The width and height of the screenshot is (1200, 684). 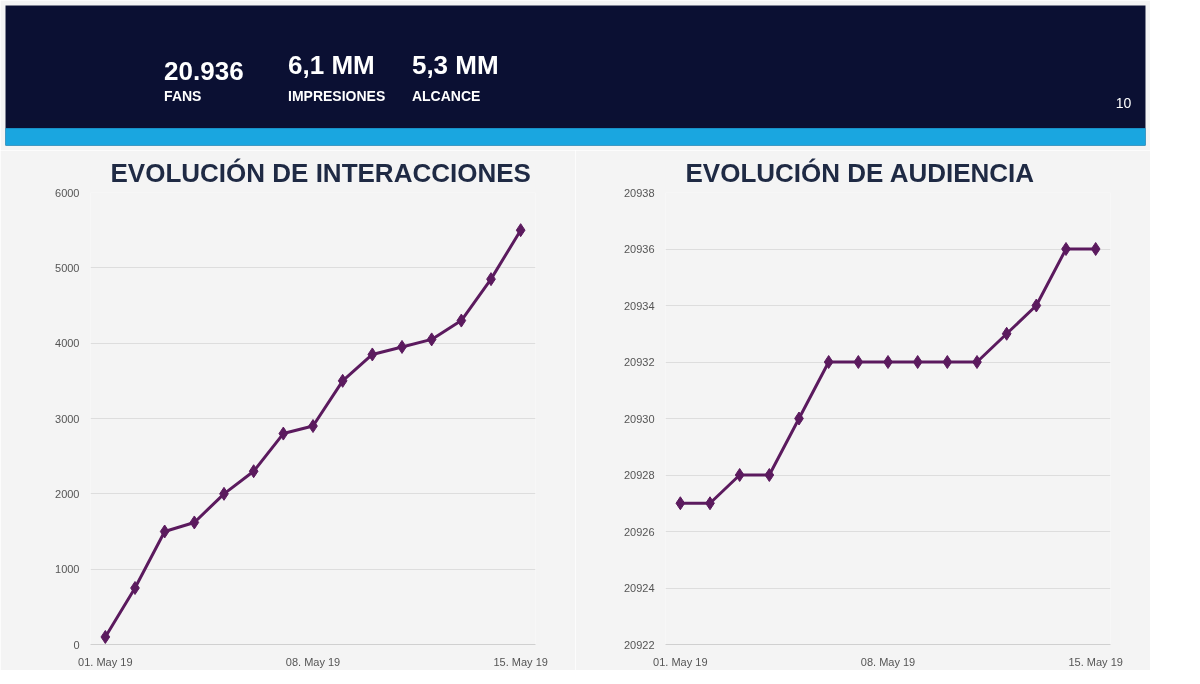 What do you see at coordinates (860, 172) in the screenshot?
I see `chart-title: EVOLUCIÓN DE AUDIENCIA` at bounding box center [860, 172].